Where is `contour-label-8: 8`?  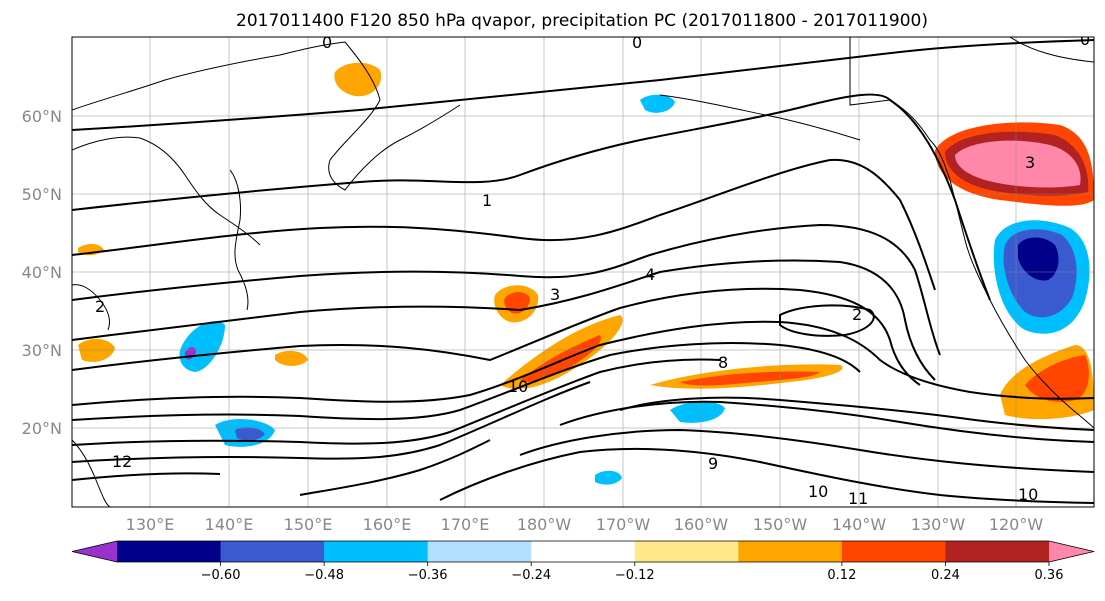
contour-label-8: 8 is located at coordinates (723, 362).